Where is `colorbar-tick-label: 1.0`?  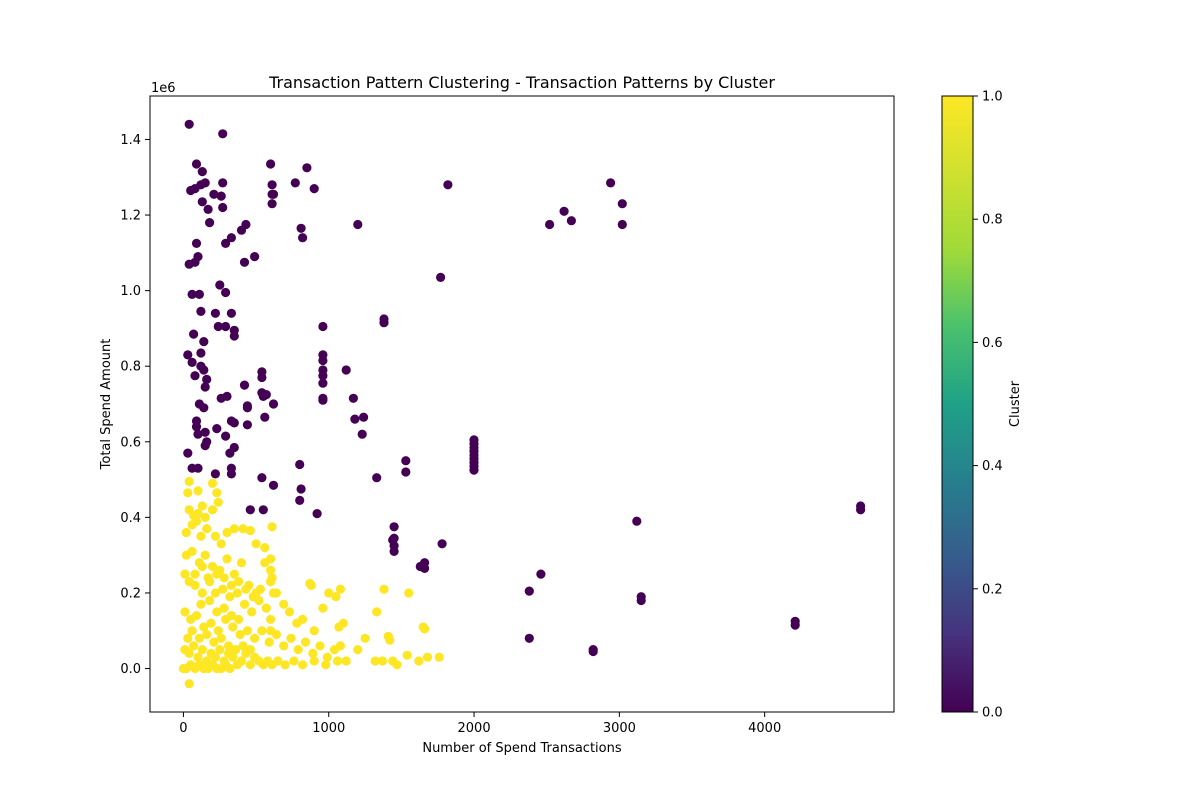 colorbar-tick-label: 1.0 is located at coordinates (992, 97).